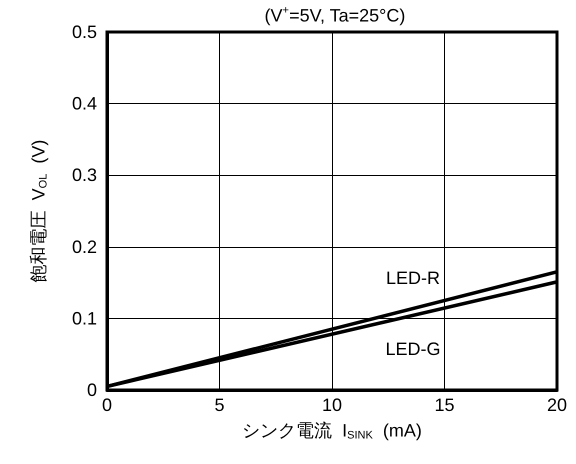 The width and height of the screenshot is (576, 464). Describe the element at coordinates (84, 175) in the screenshot. I see `y-tick-label: 0.3` at that location.